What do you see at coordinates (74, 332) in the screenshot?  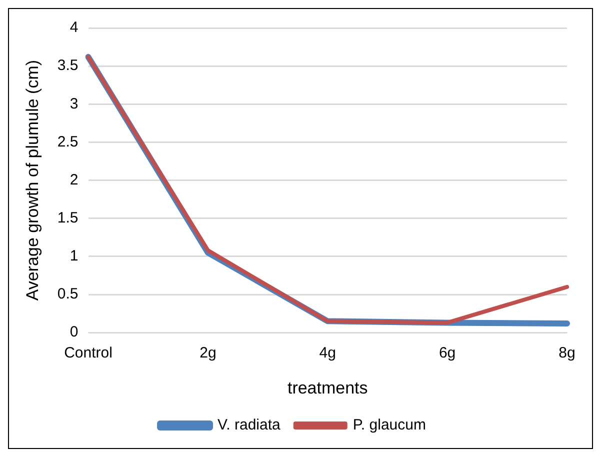 I see `y-tick-label: 0` at bounding box center [74, 332].